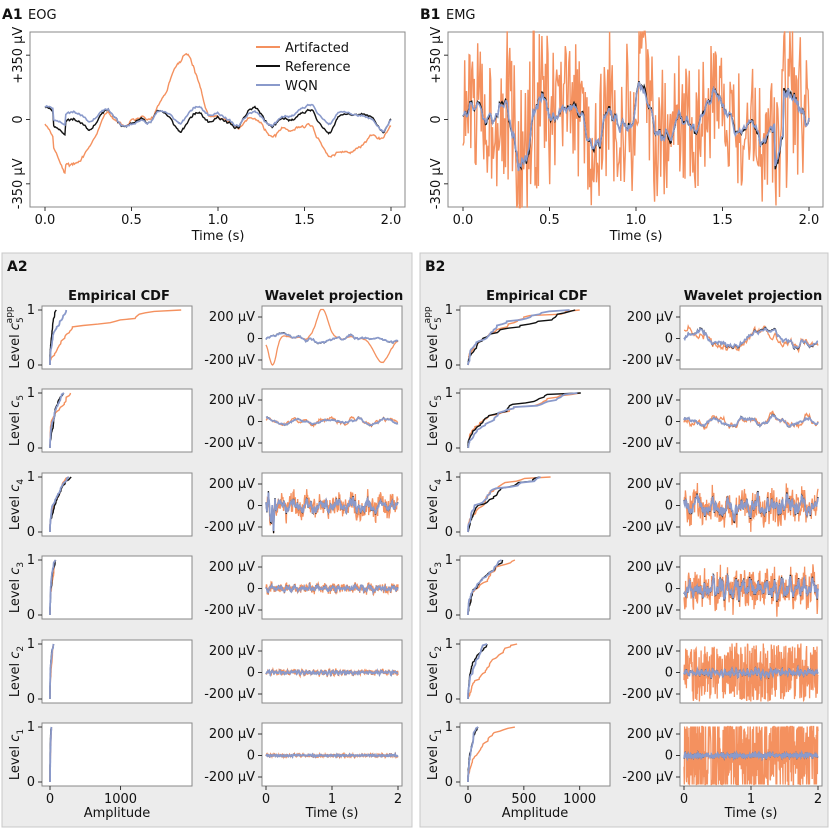 This screenshot has width=830, height=829. Describe the element at coordinates (449, 560) in the screenshot. I see `cdf-y-tick-label-b2-level-3-0: 1` at that location.